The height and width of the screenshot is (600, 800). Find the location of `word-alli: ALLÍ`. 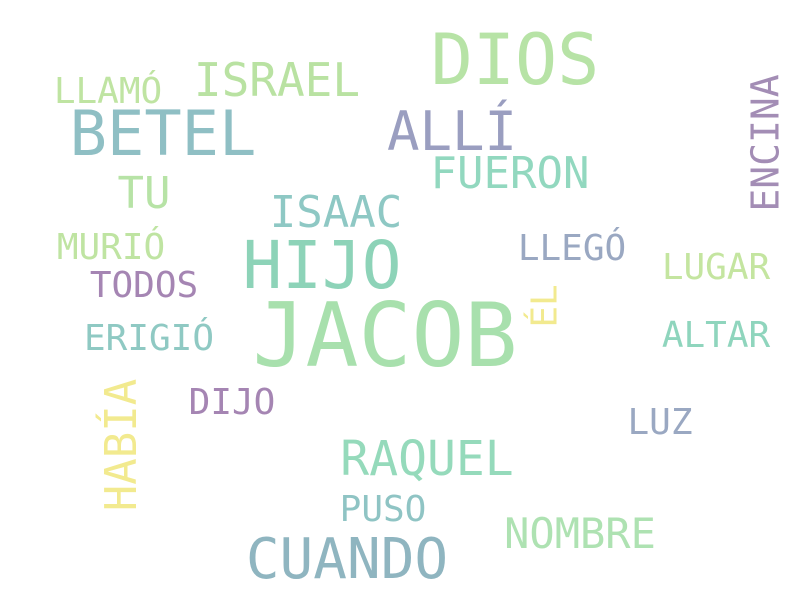

word-alli: ALLÍ is located at coordinates (452, 131).